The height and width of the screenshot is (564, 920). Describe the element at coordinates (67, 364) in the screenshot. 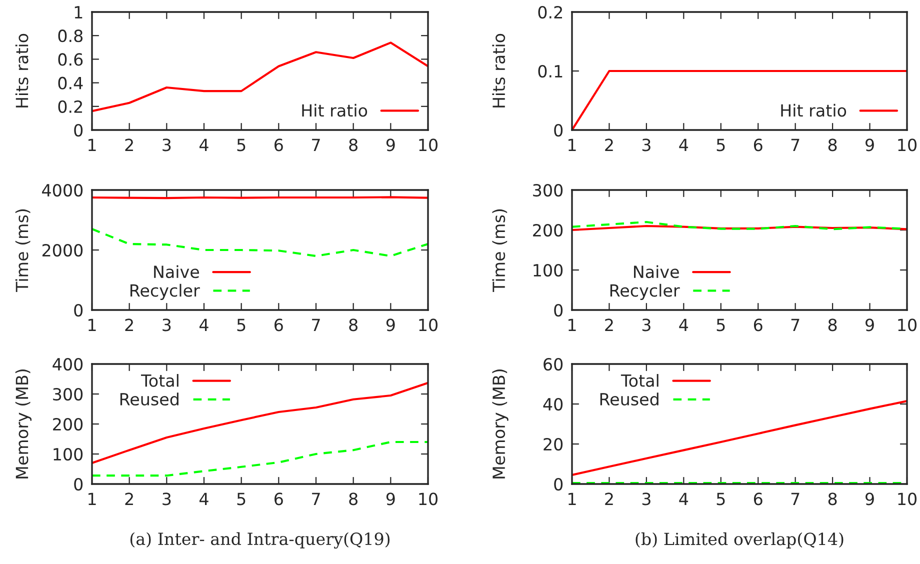

I see `y-tick-label: 400` at that location.